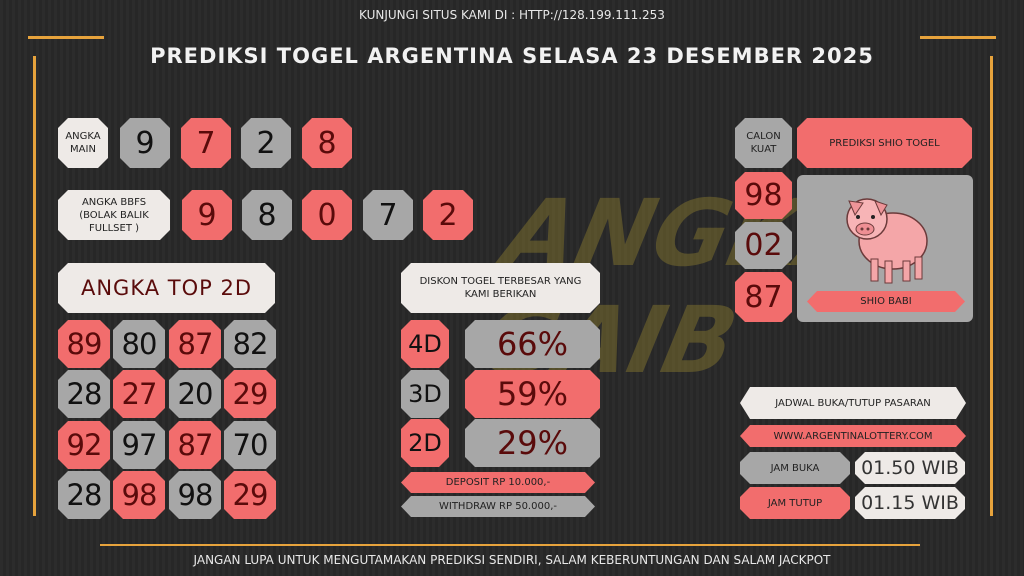 The height and width of the screenshot is (576, 1024). Describe the element at coordinates (886, 301) in the screenshot. I see `shio-name: SHIO BABI` at that location.